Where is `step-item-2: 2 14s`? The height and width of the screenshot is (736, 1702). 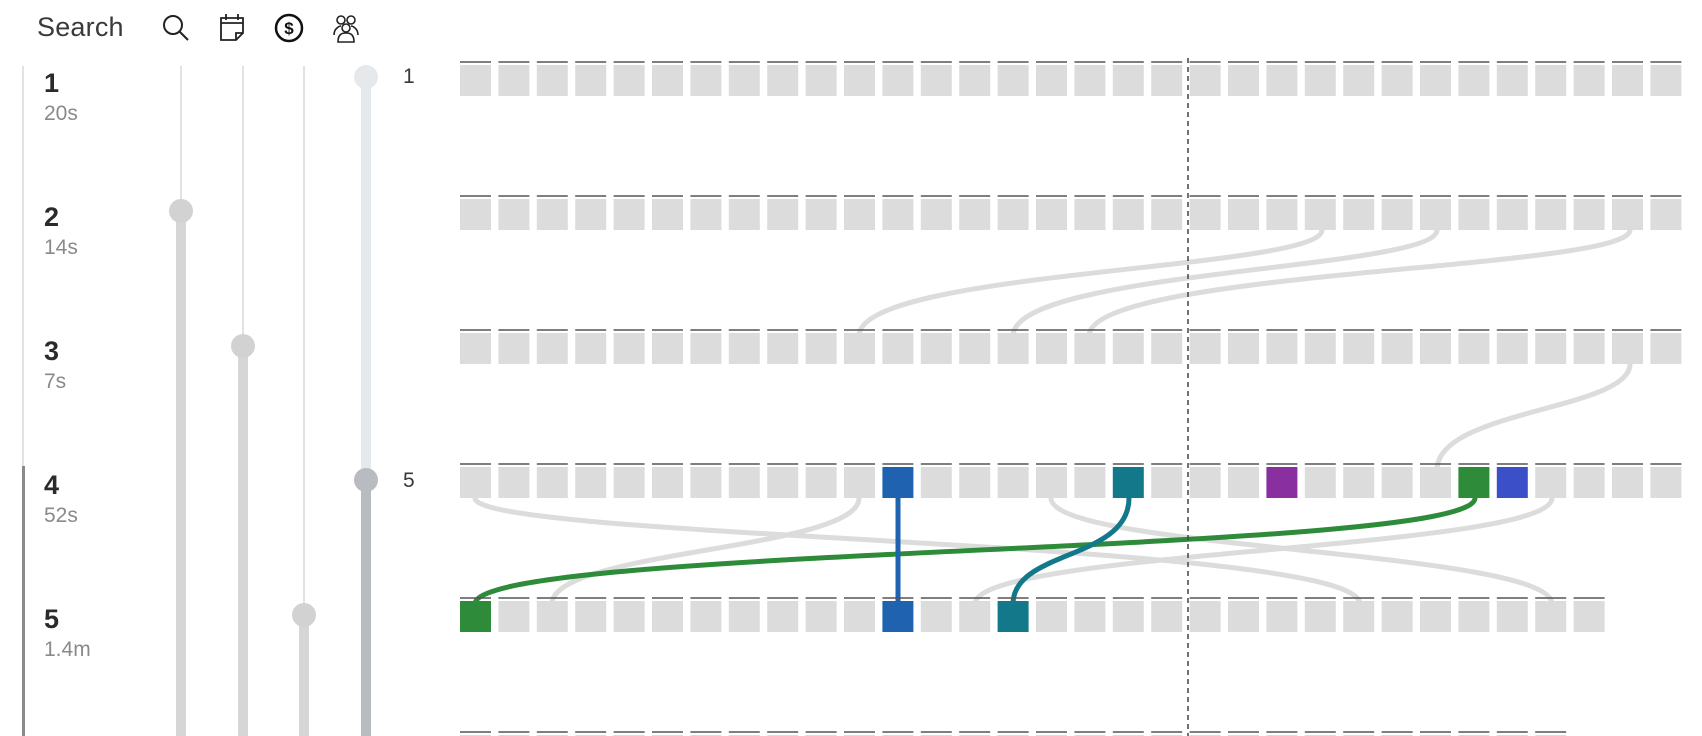 step-item-2: 2 14s is located at coordinates (99, 232).